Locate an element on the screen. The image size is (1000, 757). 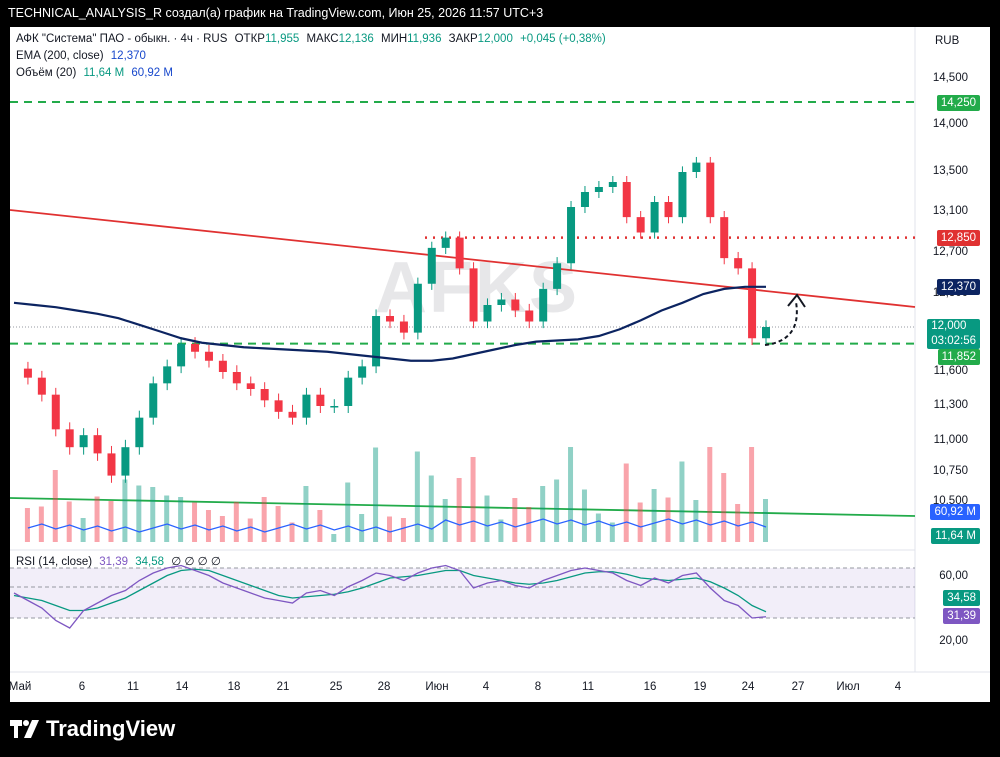
rsi-tick-label: 60,00 is located at coordinates (953, 576).